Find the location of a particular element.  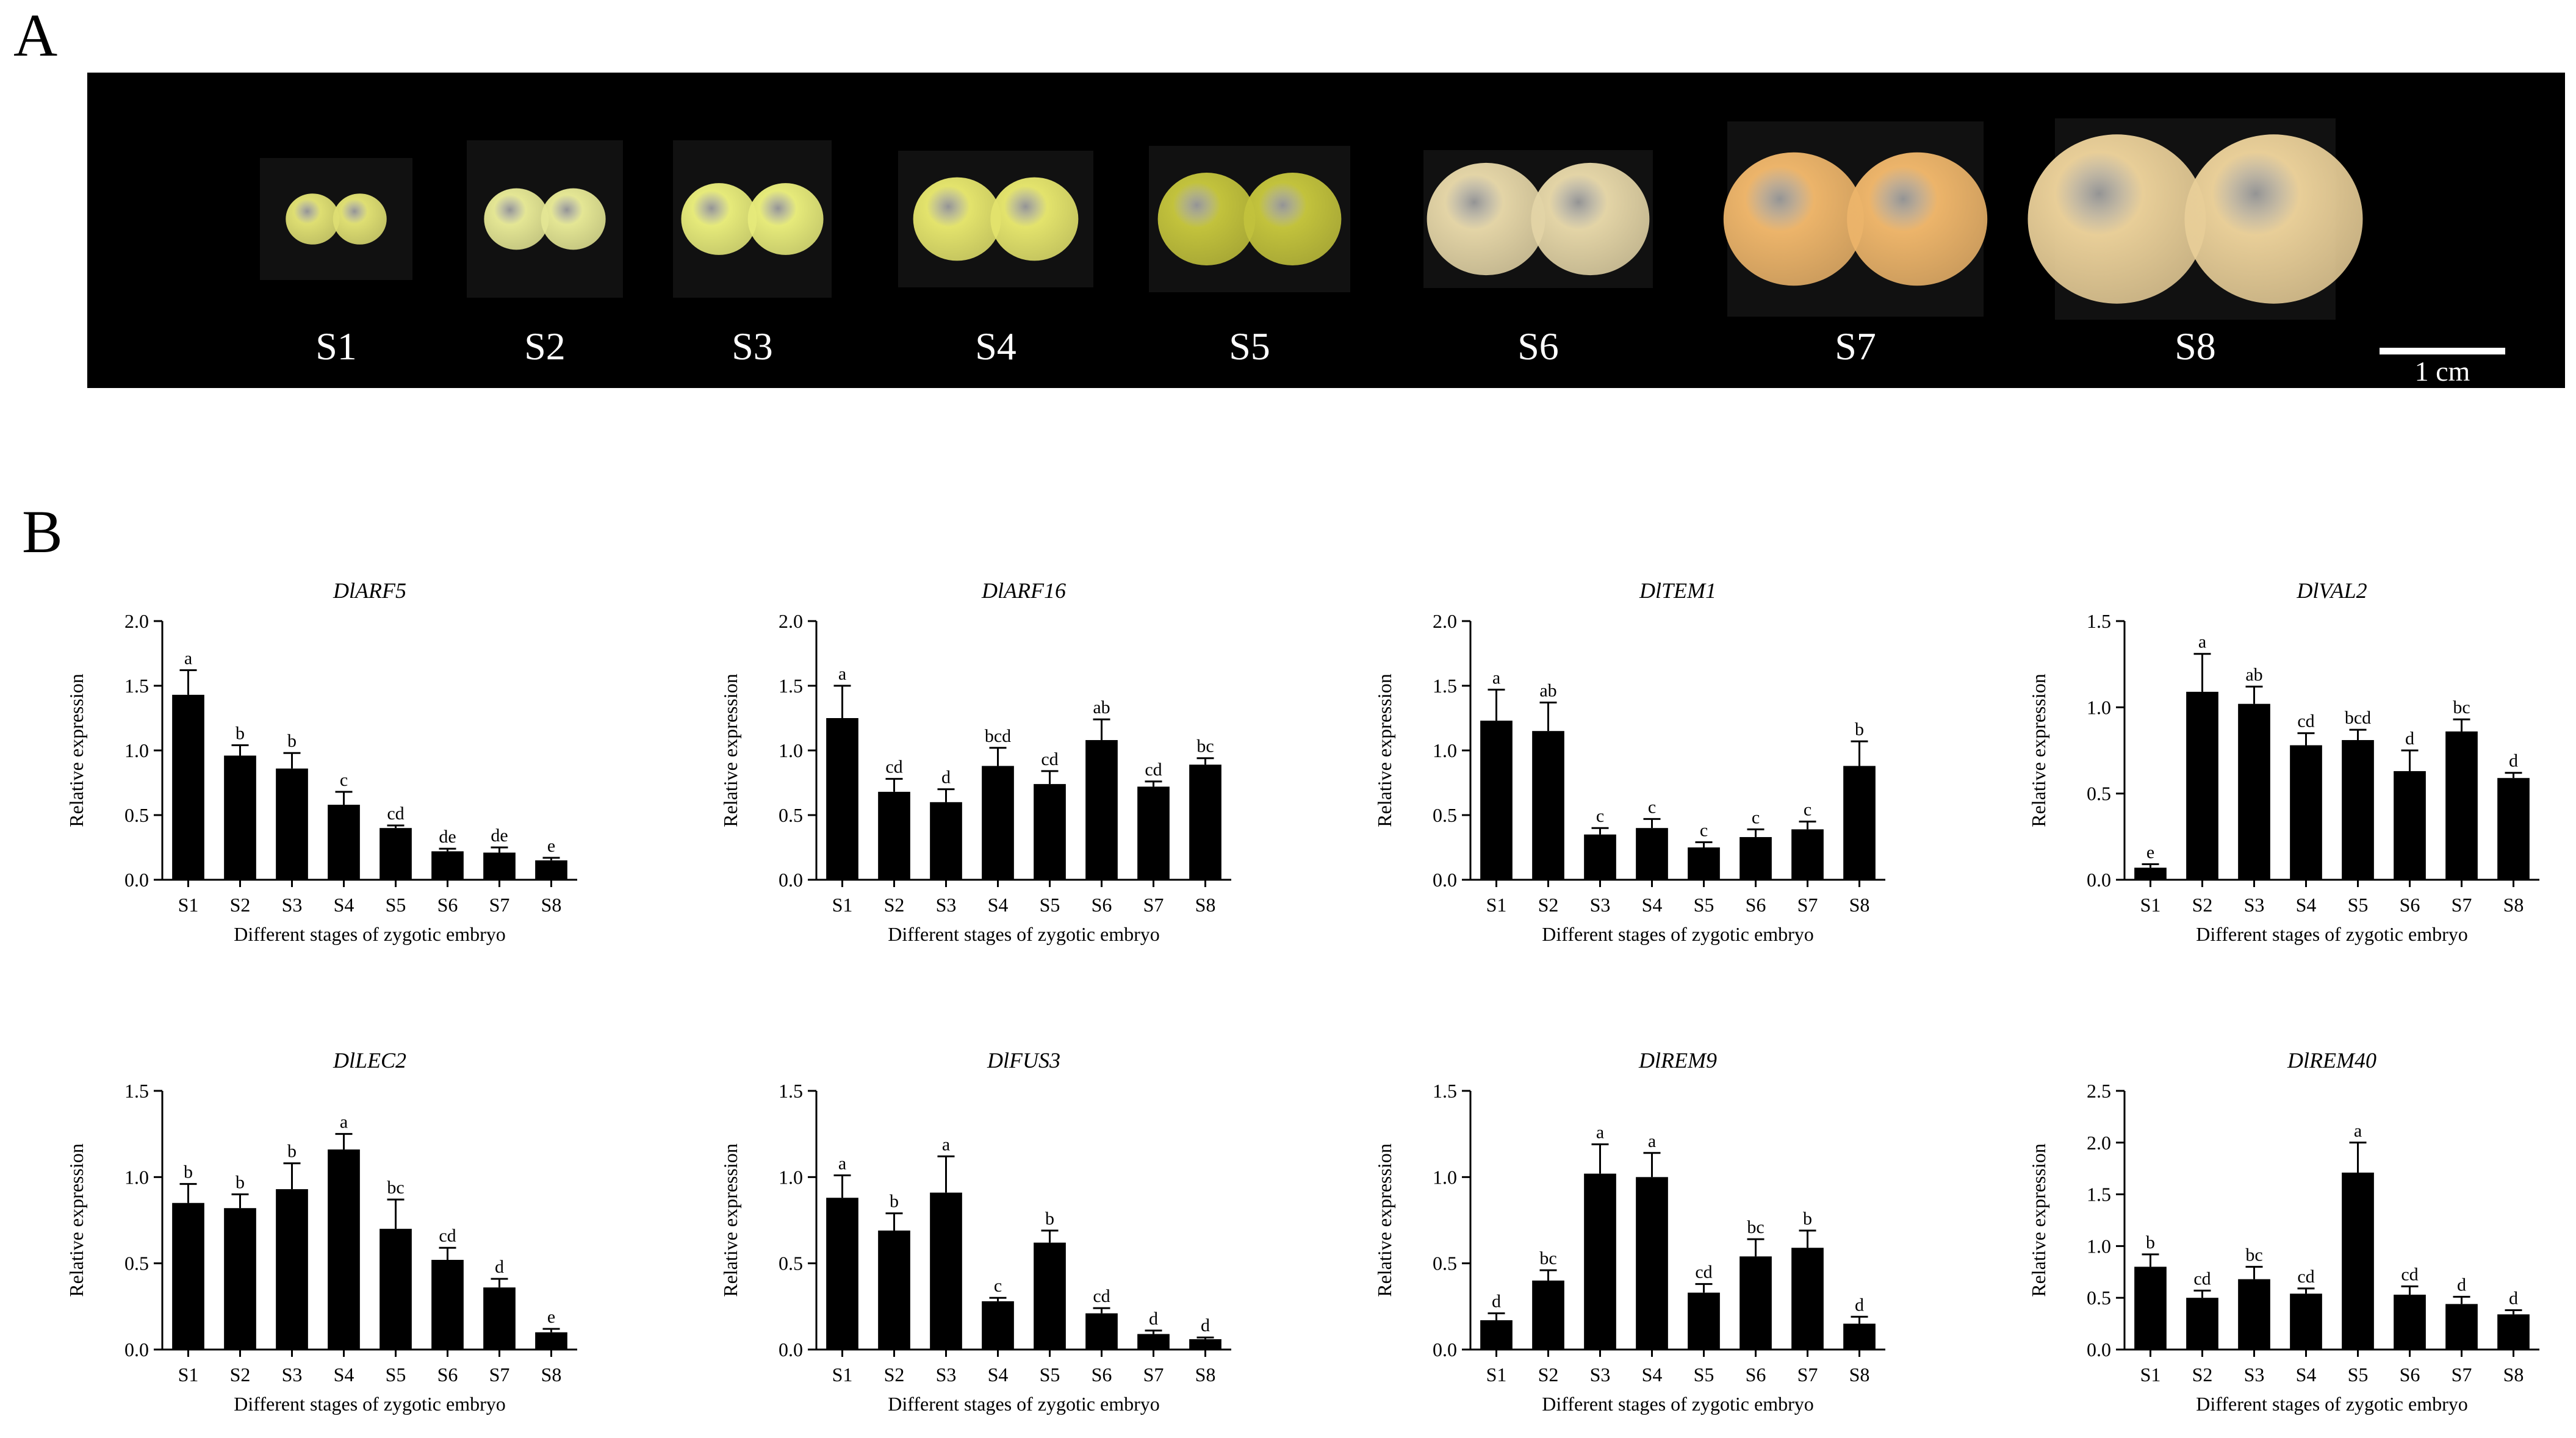

significance-letter-s3: bc is located at coordinates (2253, 1255).